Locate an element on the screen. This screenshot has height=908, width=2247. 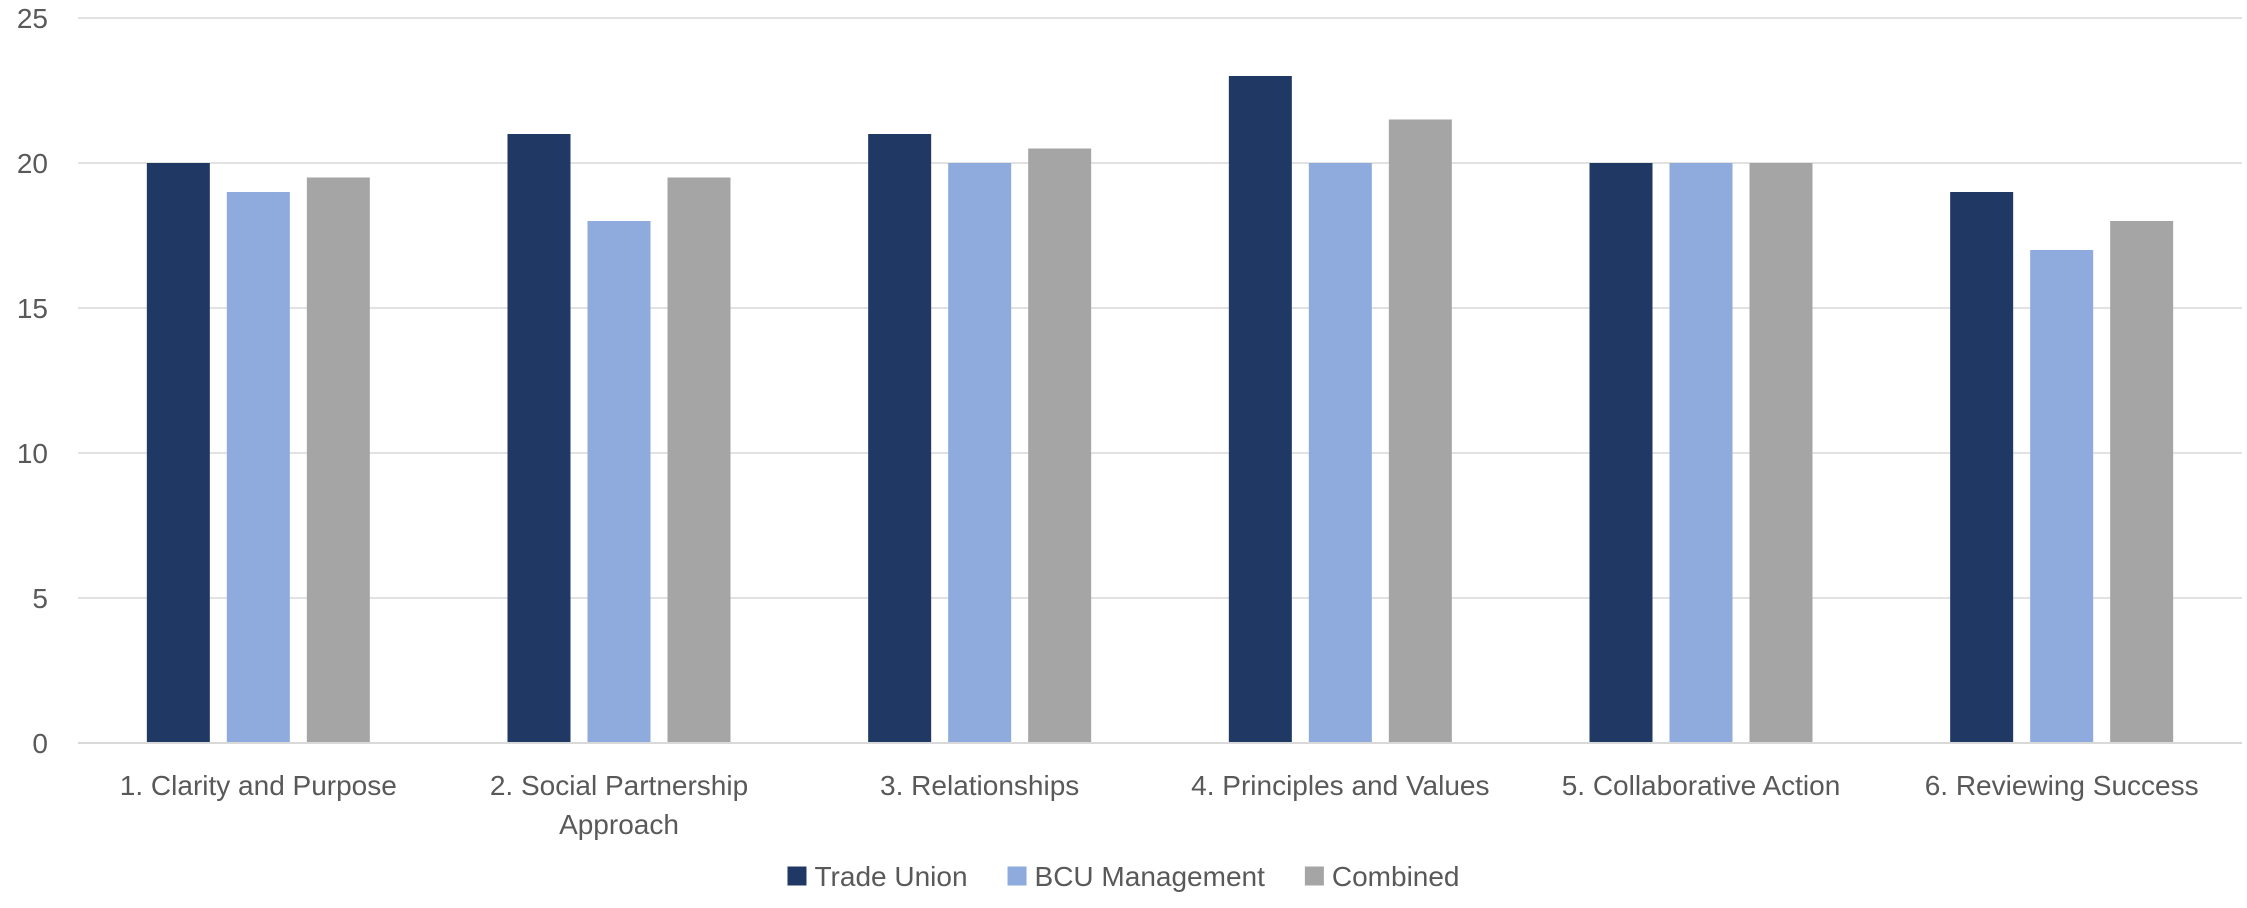
x-category-label-line: 4. Principles and Values is located at coordinates (1340, 785).